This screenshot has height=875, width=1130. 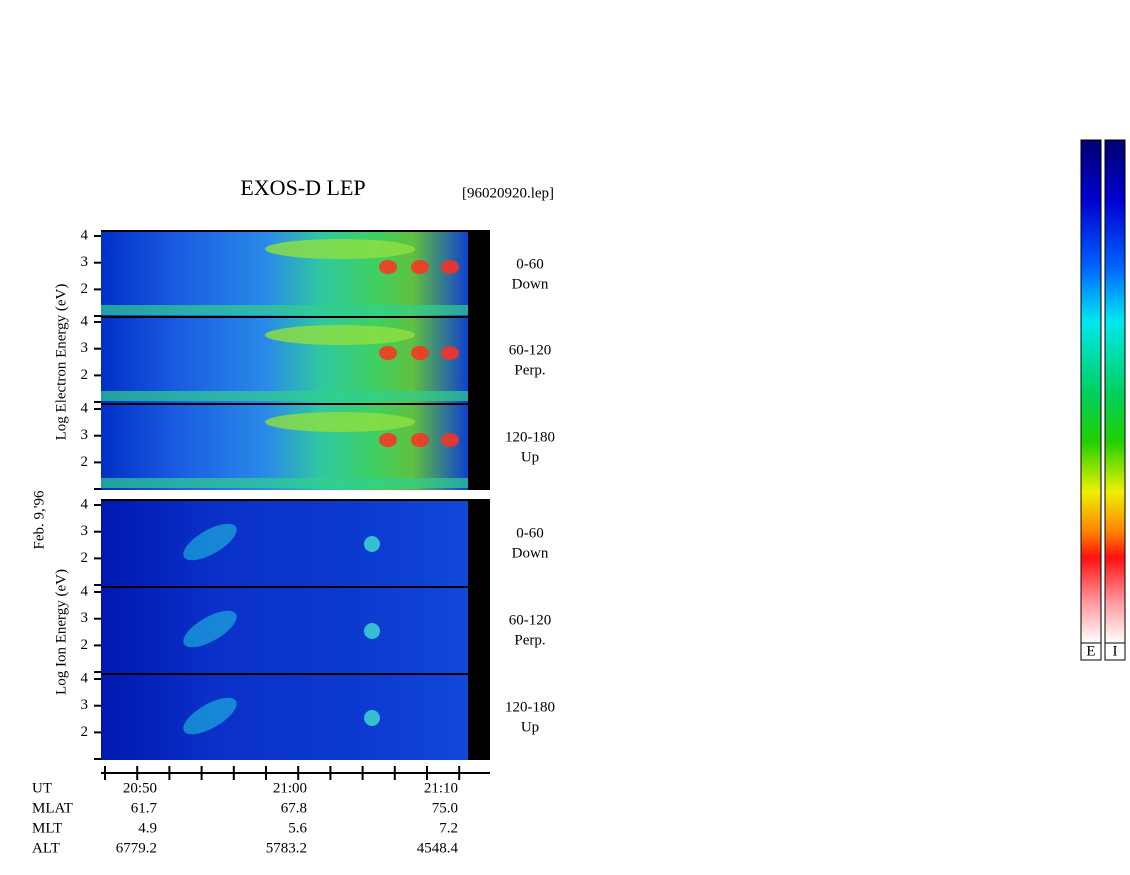 I want to click on row-value: 4548.4, so click(x=438, y=848).